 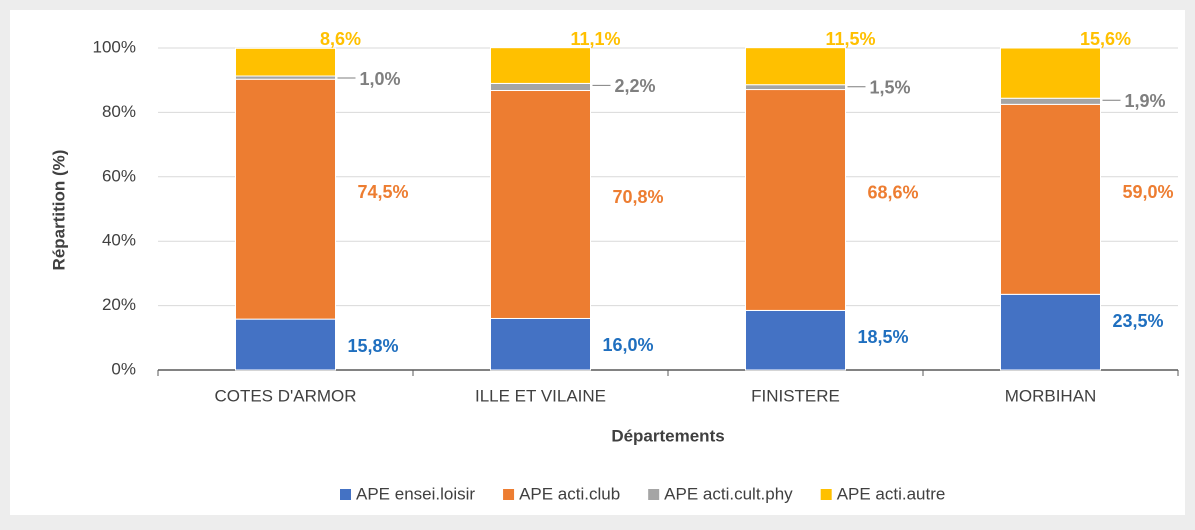 What do you see at coordinates (415, 493) in the screenshot?
I see `legend-label: APE ensei.loisir` at bounding box center [415, 493].